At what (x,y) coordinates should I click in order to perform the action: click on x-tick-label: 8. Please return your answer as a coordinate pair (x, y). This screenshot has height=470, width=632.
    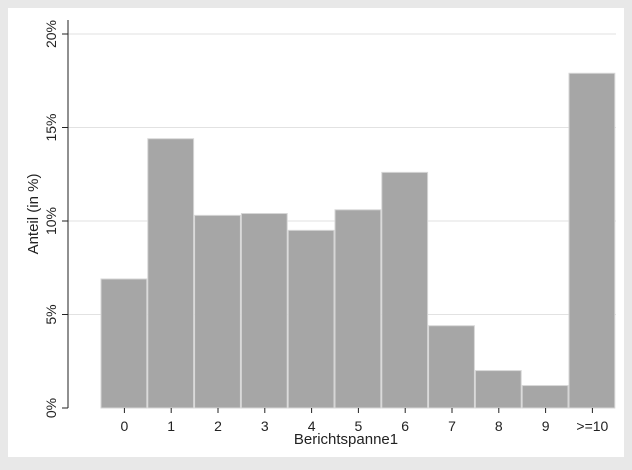
    Looking at the image, I should click on (499, 426).